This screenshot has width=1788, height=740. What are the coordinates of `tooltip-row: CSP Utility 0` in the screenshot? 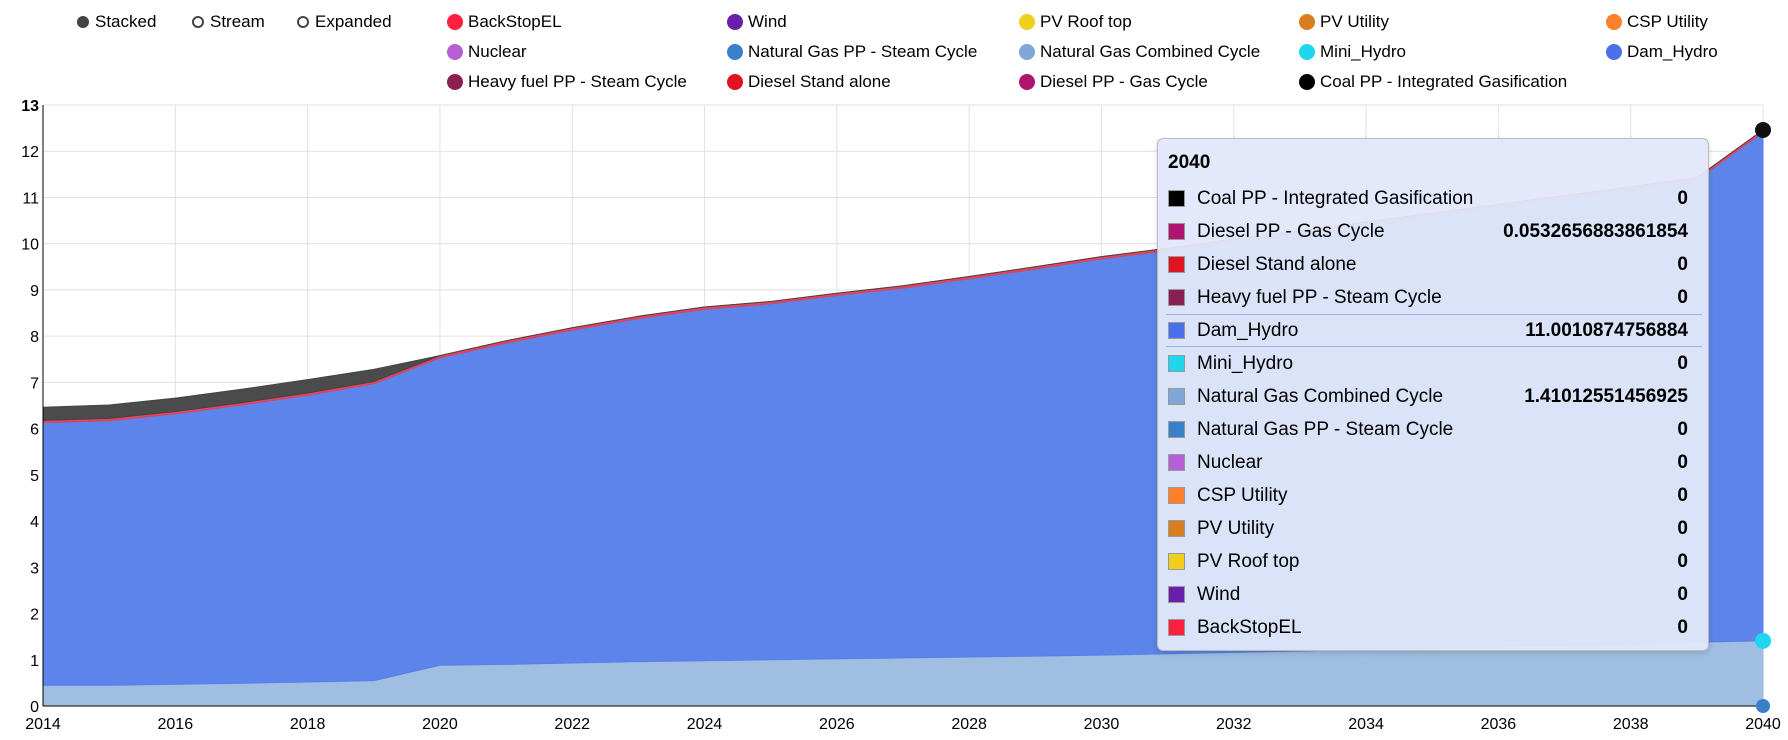 It's located at (1434, 495).